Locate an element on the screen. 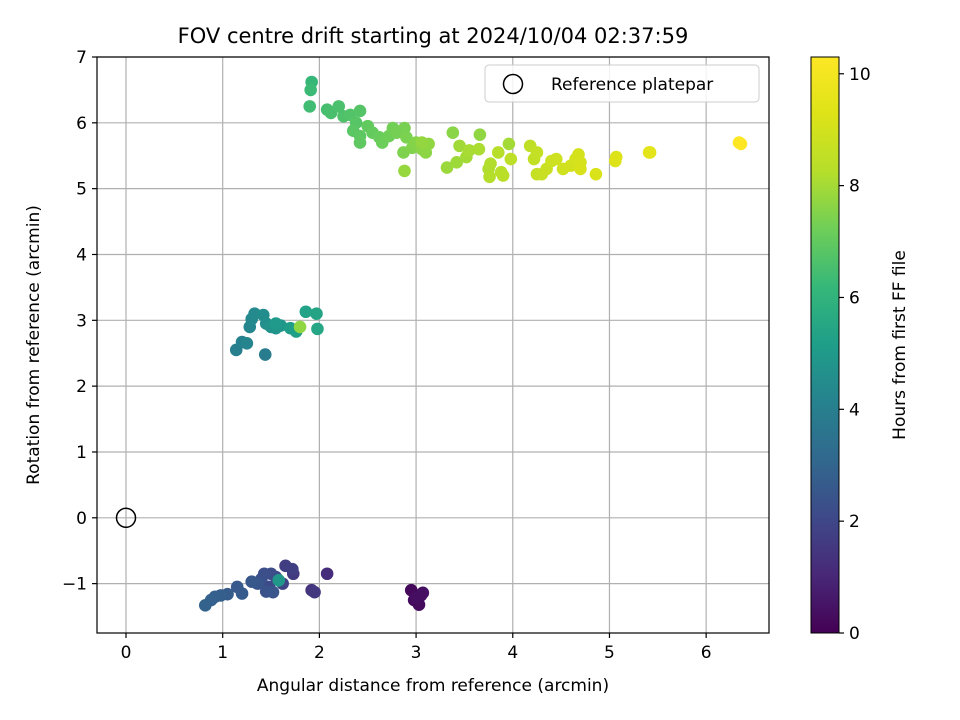  x-tick-label: 0 is located at coordinates (126, 653).